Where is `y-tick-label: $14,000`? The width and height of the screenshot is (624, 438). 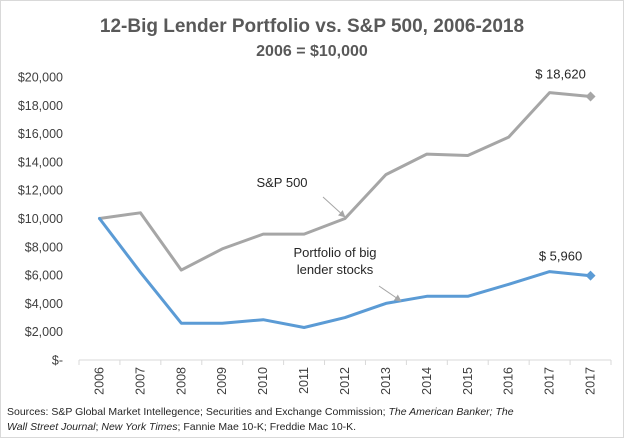 y-tick-label: $14,000 is located at coordinates (40, 162).